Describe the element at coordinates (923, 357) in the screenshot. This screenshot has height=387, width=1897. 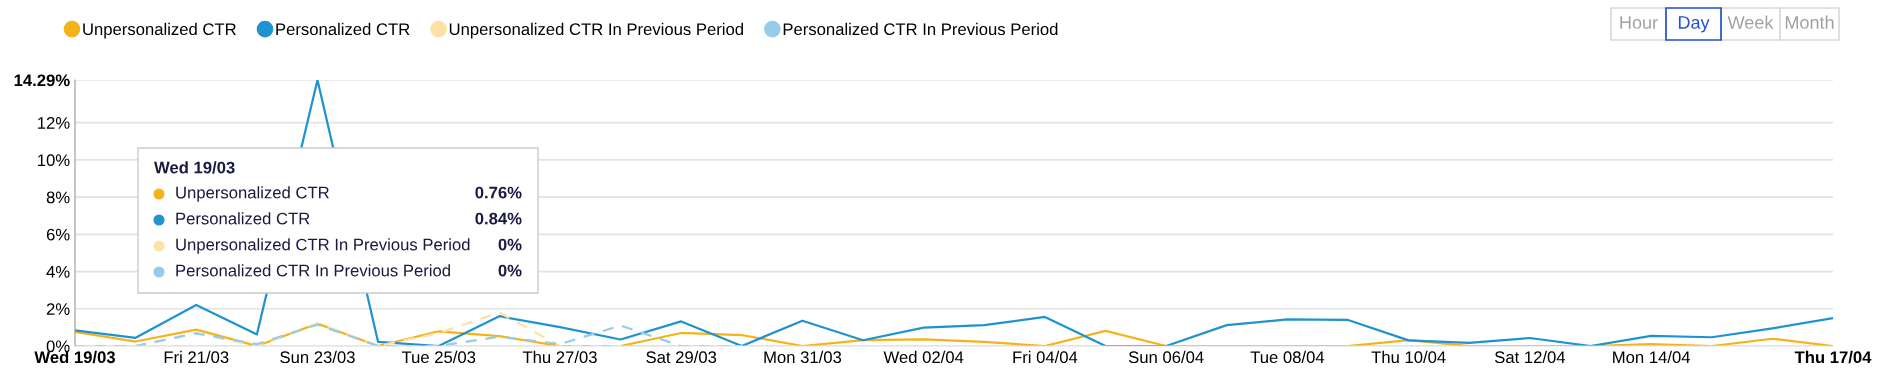
I see `x-tick-label: Wed 02/04` at that location.